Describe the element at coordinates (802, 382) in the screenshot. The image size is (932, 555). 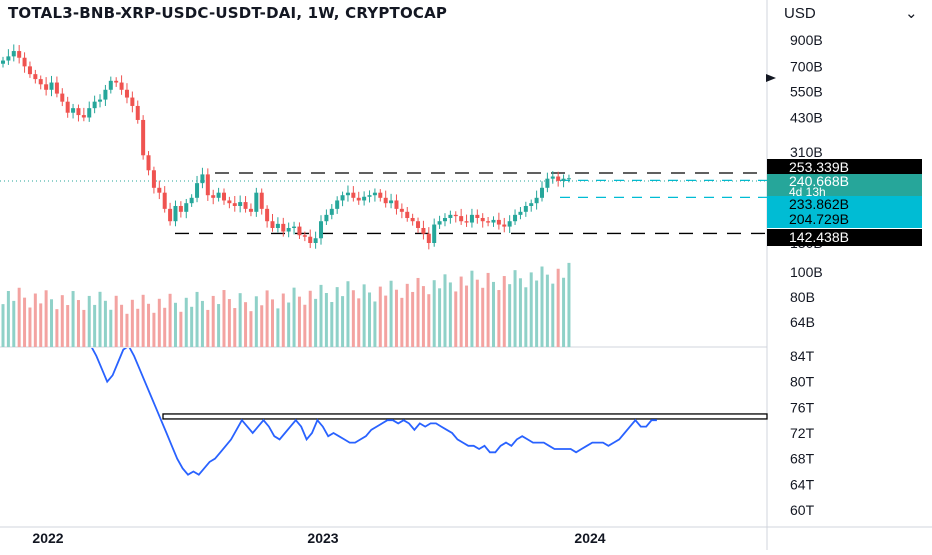
I see `indicator-tick-label: 80T` at that location.